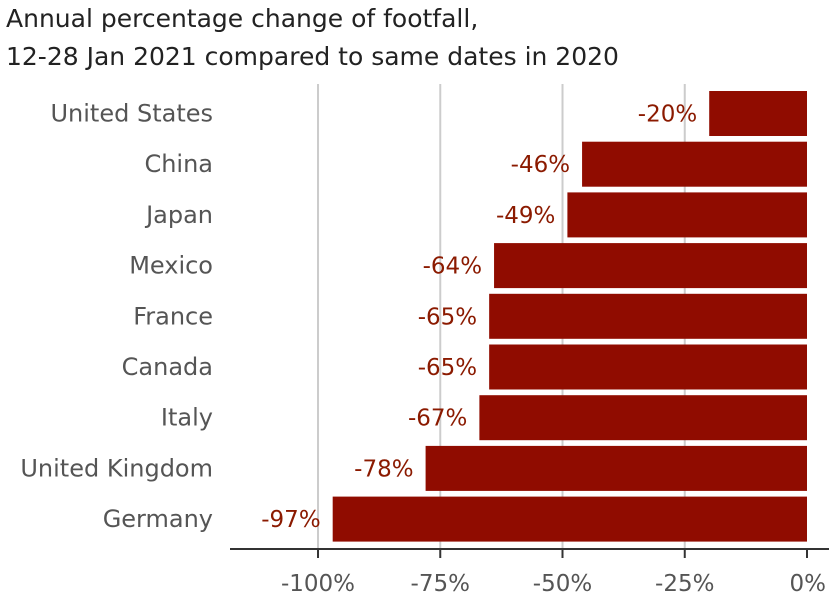  Describe the element at coordinates (318, 583) in the screenshot. I see `x-tick-label: -100%` at that location.